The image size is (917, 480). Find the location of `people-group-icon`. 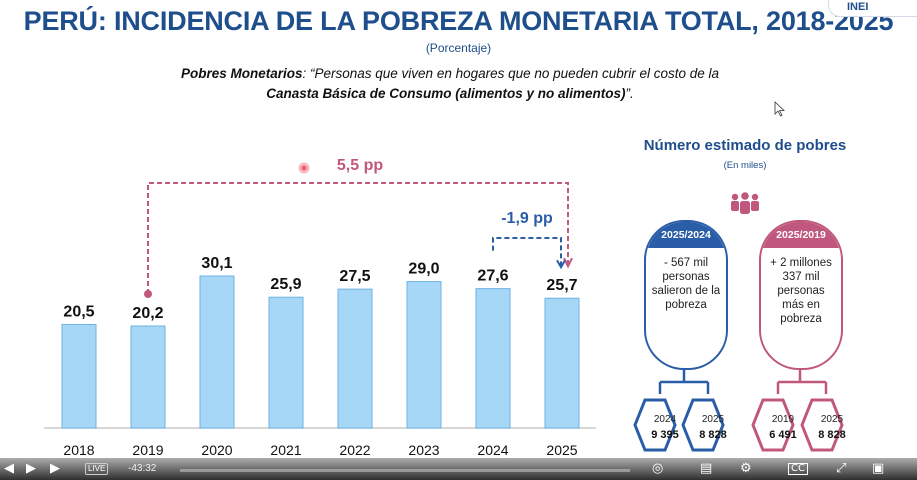

people-group-icon is located at coordinates (745, 203).